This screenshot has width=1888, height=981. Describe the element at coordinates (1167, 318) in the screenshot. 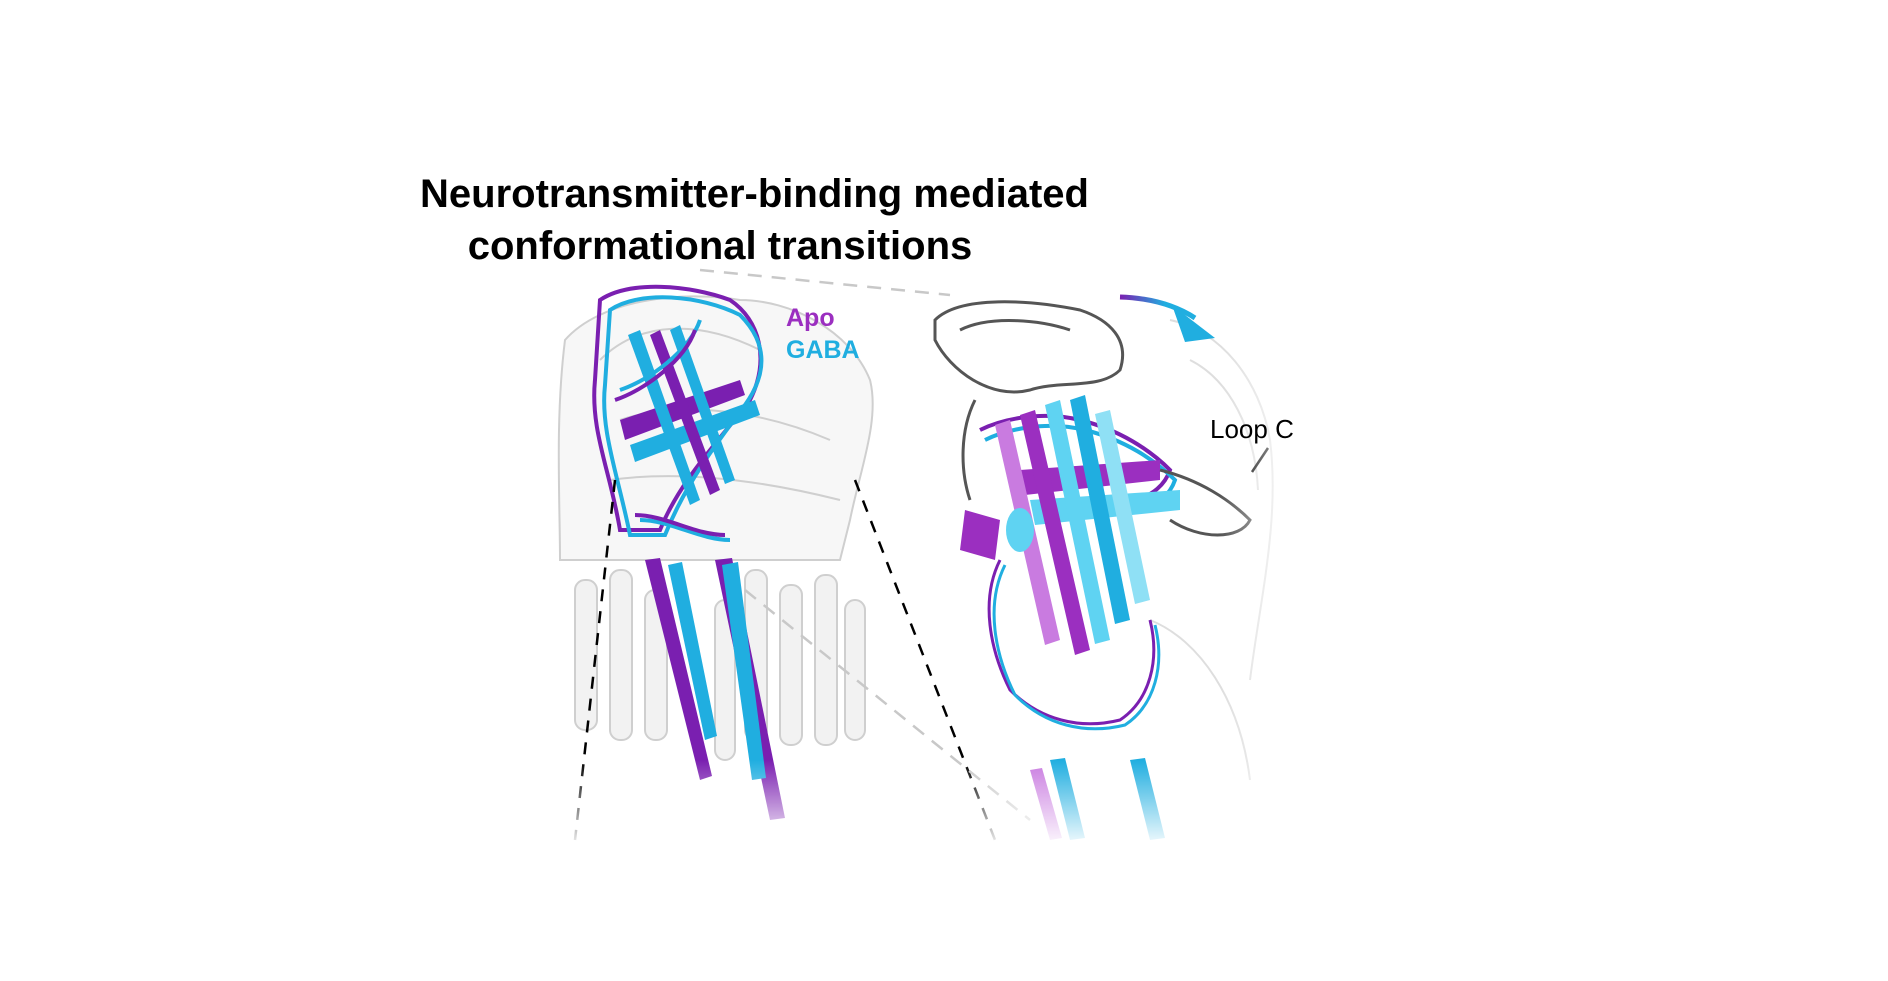

I see `motion-arrow` at that location.